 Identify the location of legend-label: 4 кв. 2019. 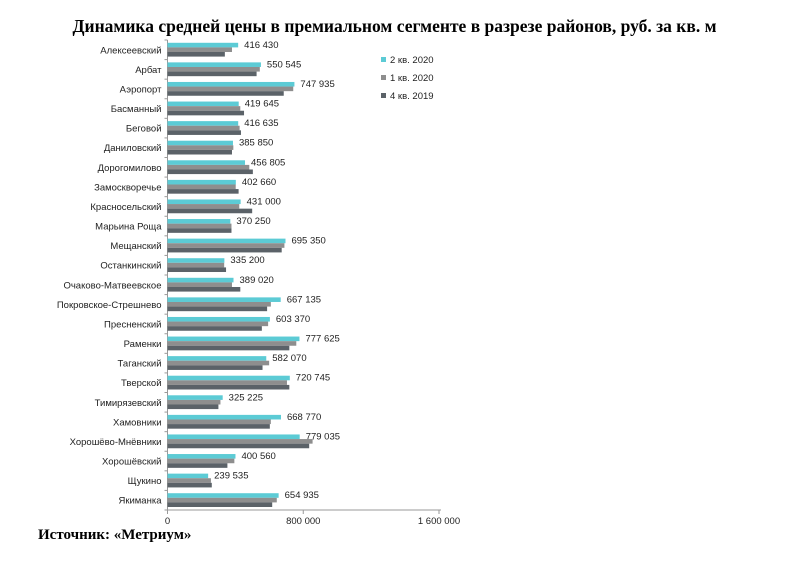
(412, 96).